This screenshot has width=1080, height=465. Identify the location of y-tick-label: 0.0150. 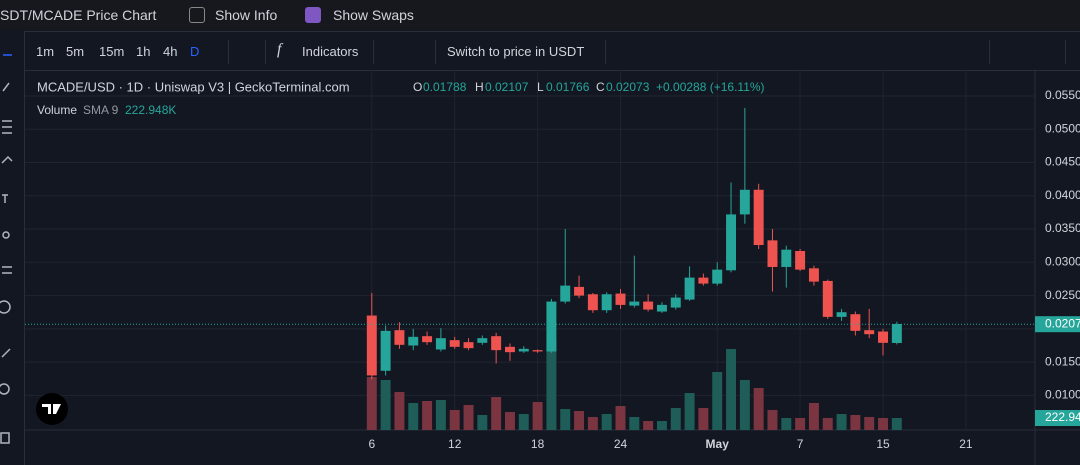
(1062, 361).